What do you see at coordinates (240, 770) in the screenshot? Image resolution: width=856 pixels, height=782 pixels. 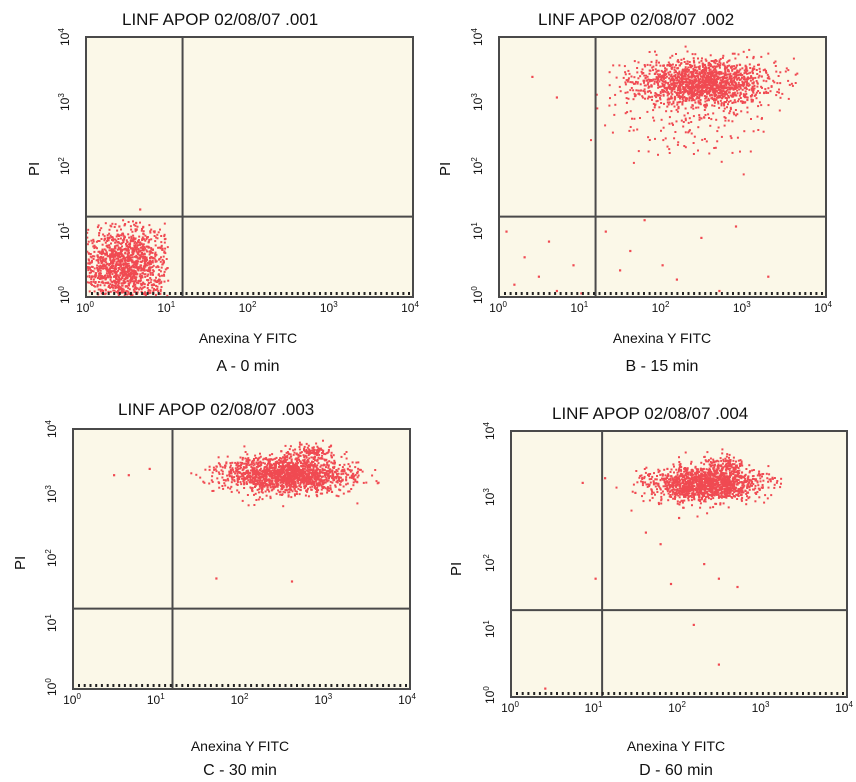 I see `panel-caption: C - 30 min` at bounding box center [240, 770].